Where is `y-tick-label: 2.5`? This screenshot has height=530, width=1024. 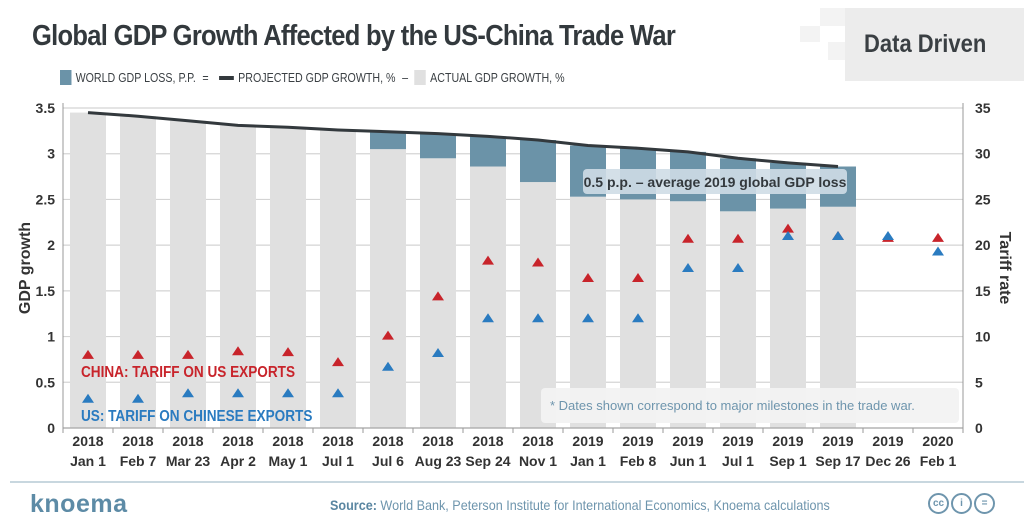
y-tick-label: 2.5 is located at coordinates (46, 199).